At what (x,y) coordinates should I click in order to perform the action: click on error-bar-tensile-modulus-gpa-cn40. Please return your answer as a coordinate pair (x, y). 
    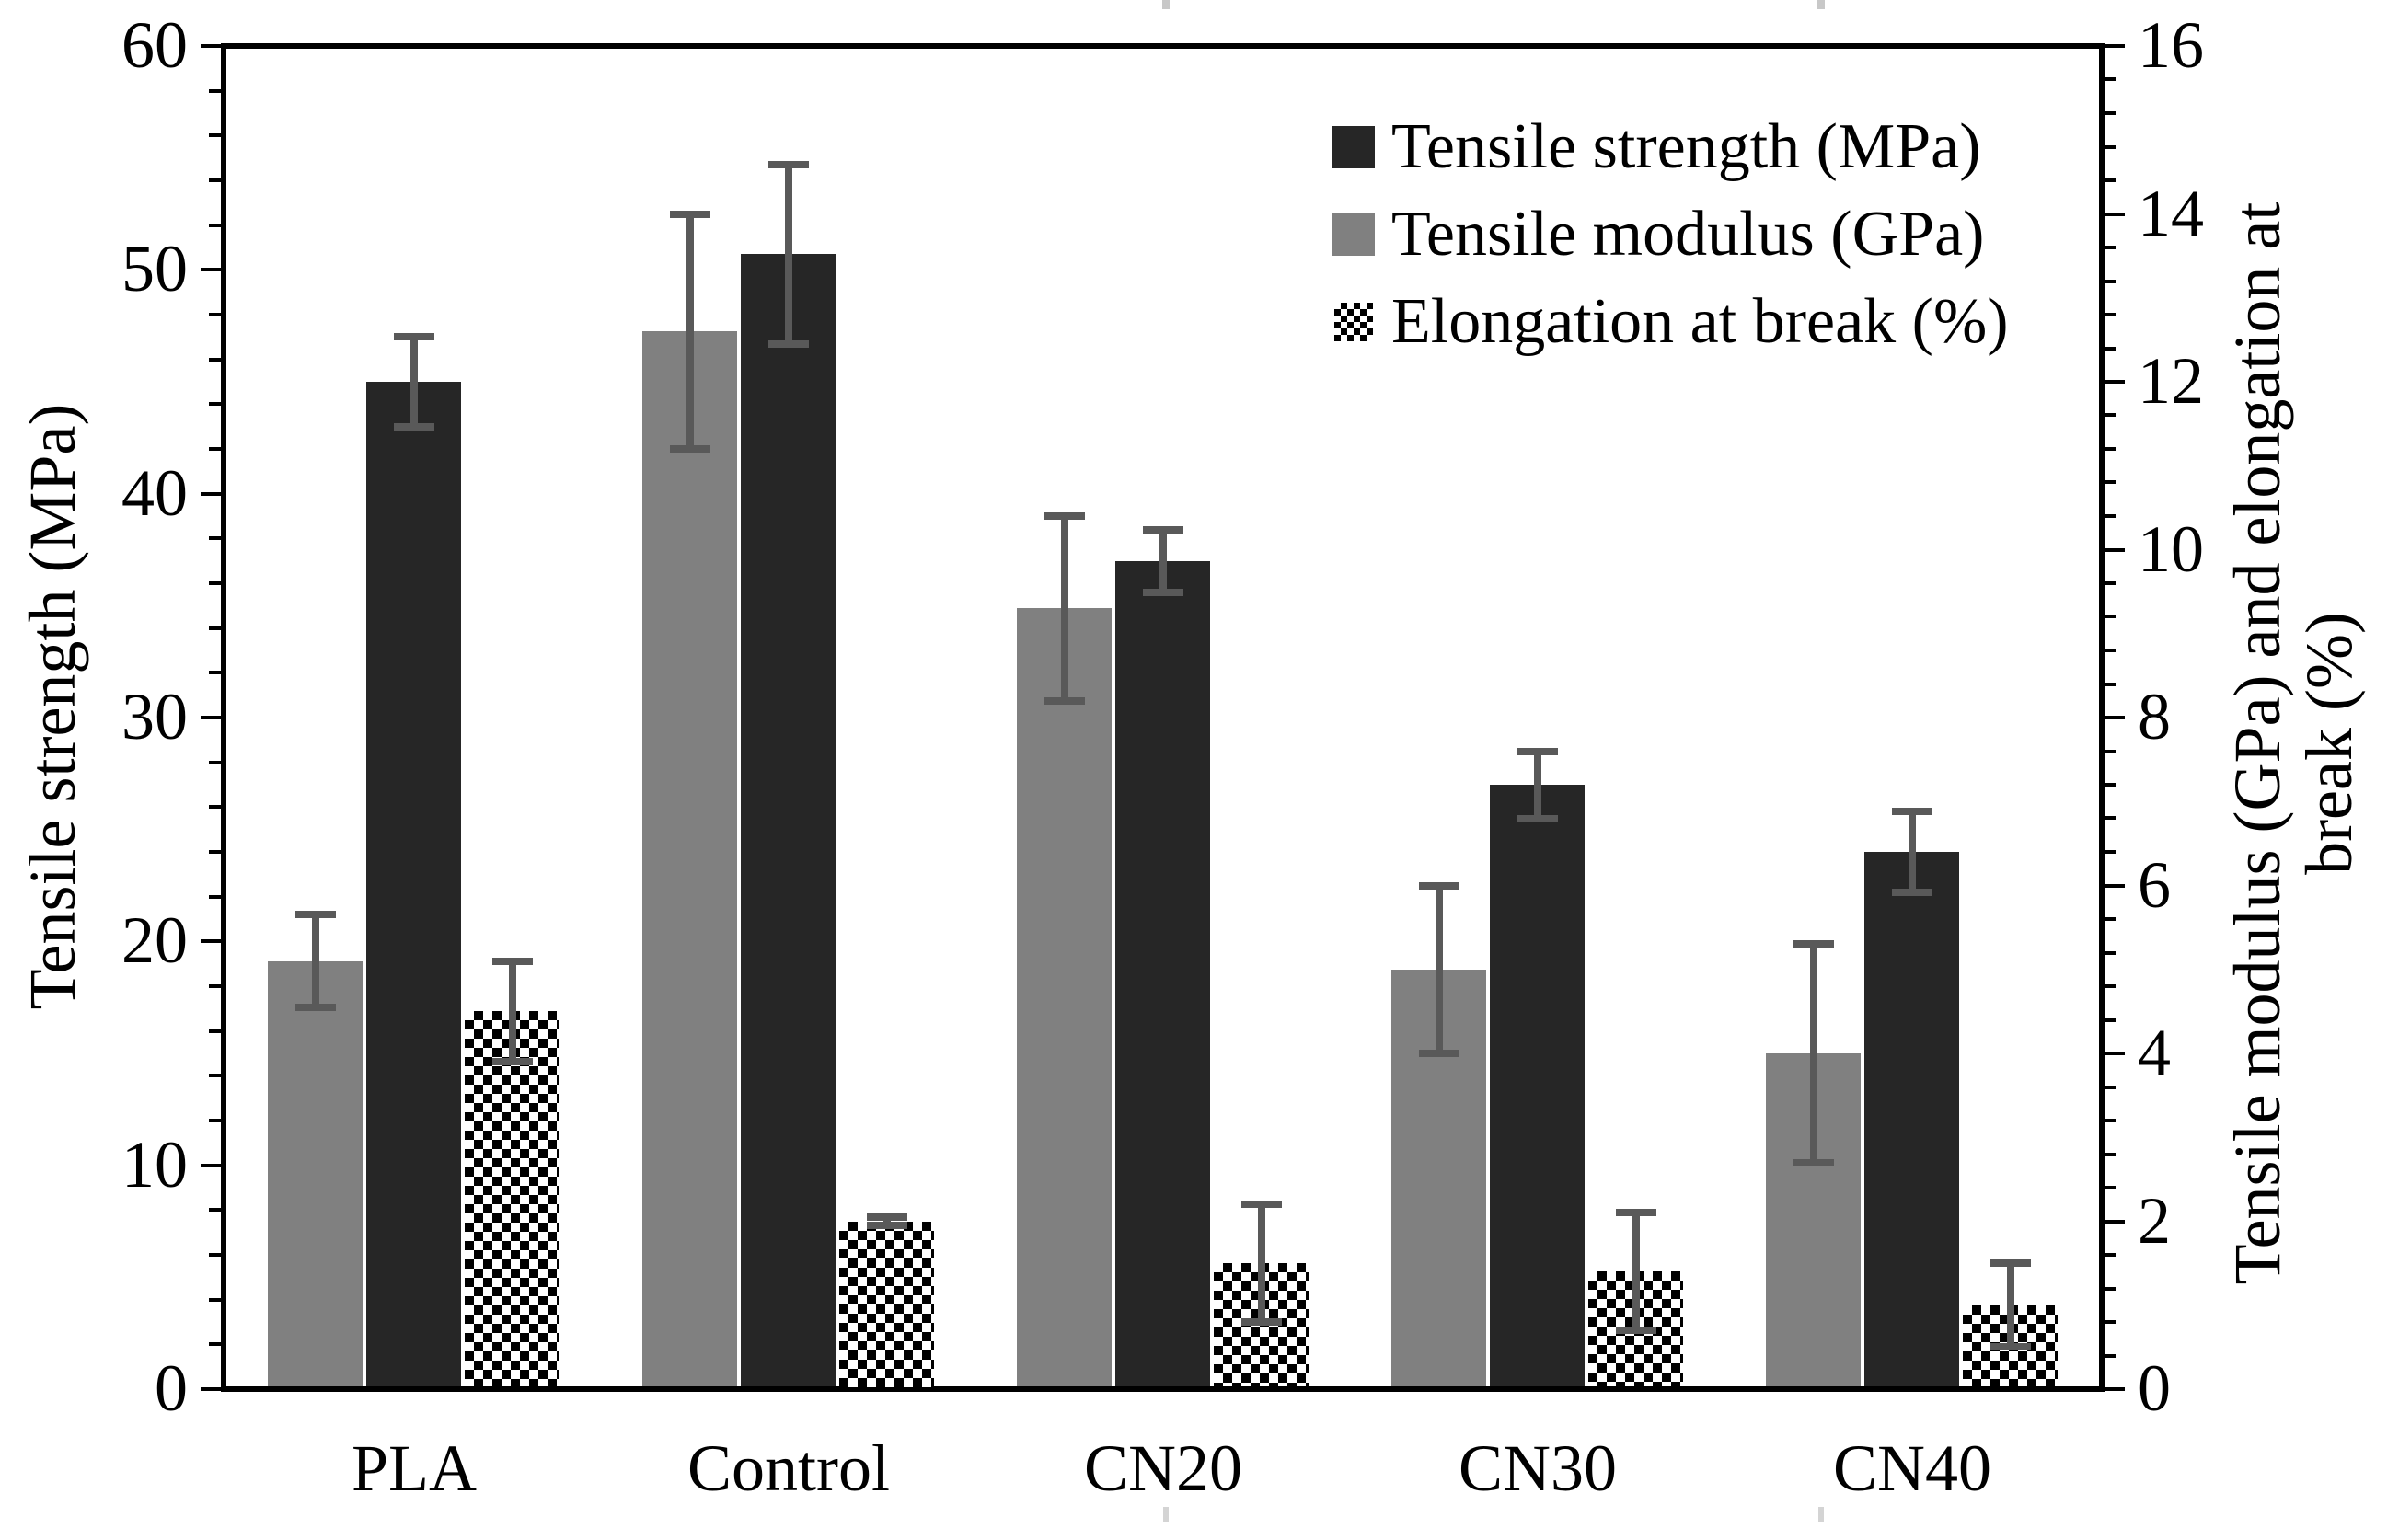
    Looking at the image, I should click on (1813, 1053).